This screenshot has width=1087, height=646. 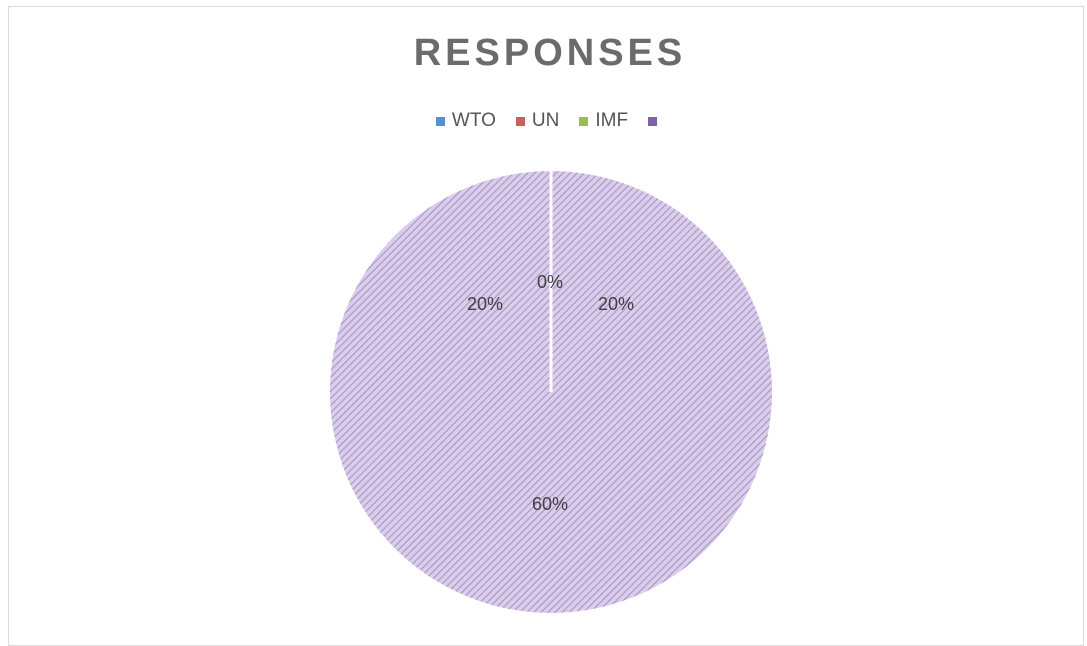 I want to click on legend-item-imf: IMF, so click(x=603, y=121).